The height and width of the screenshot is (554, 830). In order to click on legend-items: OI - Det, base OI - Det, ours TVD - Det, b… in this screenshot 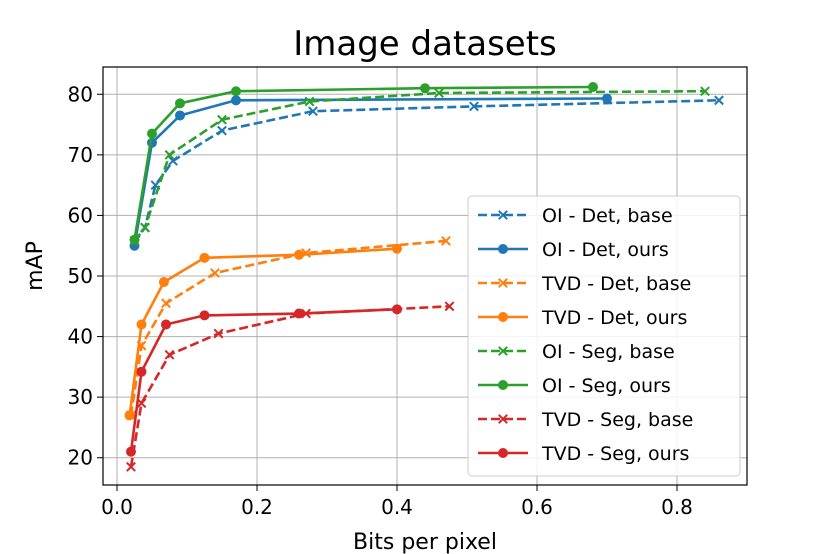, I will do `click(585, 335)`.